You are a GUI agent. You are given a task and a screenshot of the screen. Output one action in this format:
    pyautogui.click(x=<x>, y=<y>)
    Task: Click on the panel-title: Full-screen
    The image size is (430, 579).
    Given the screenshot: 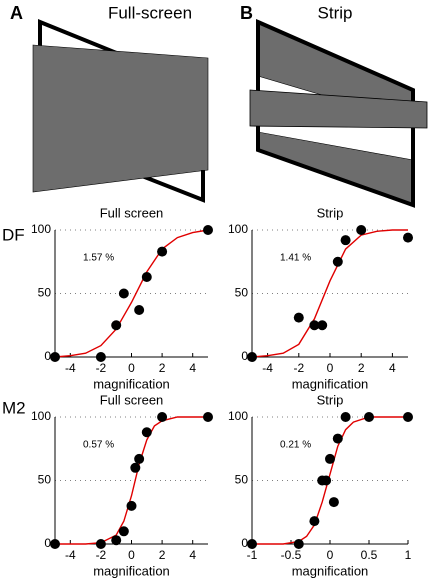 What is the action you would take?
    pyautogui.click(x=150, y=12)
    